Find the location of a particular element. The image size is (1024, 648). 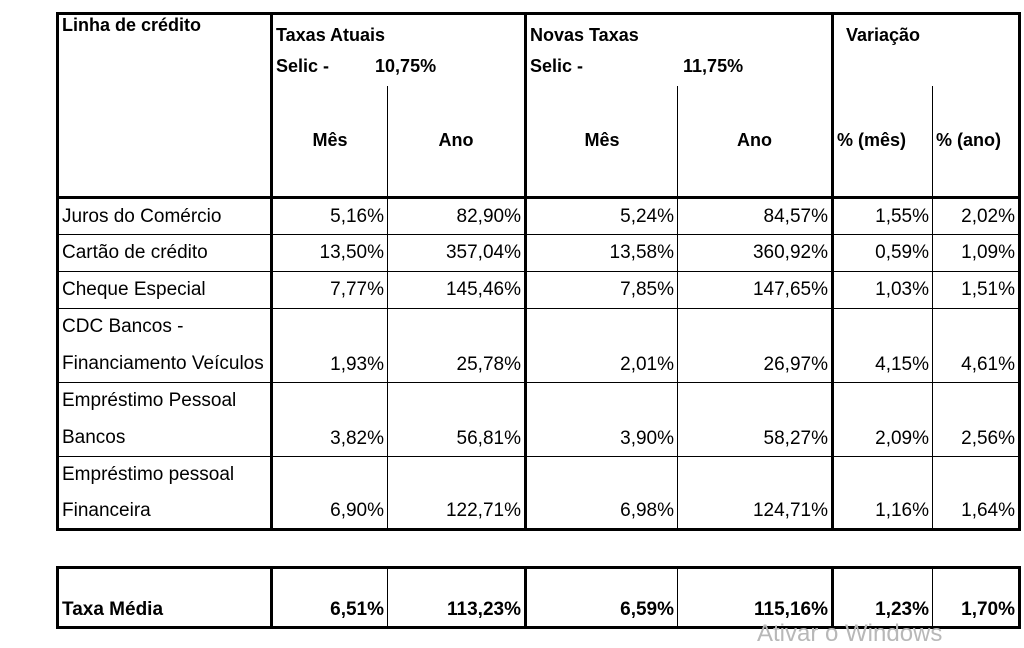

summary-current-month: 6,51% is located at coordinates (329, 597).